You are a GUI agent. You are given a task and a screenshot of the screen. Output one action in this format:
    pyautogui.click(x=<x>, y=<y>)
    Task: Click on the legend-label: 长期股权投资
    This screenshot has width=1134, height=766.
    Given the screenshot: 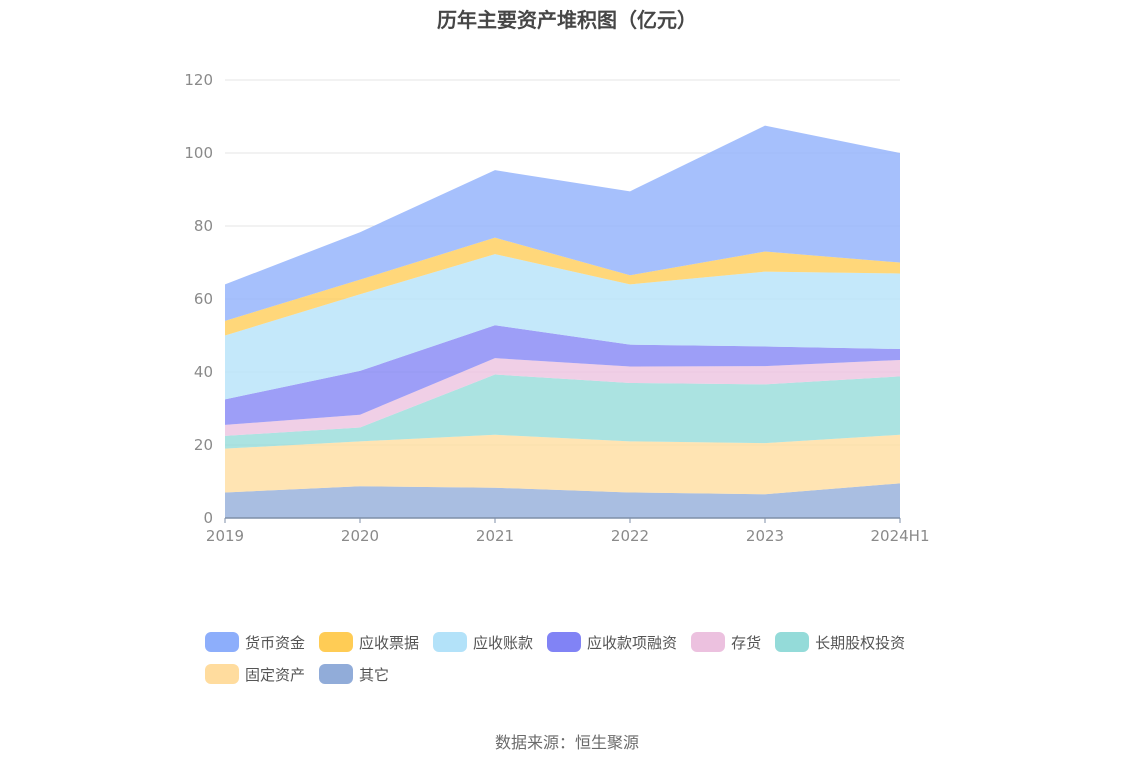 What is the action you would take?
    pyautogui.click(x=860, y=642)
    